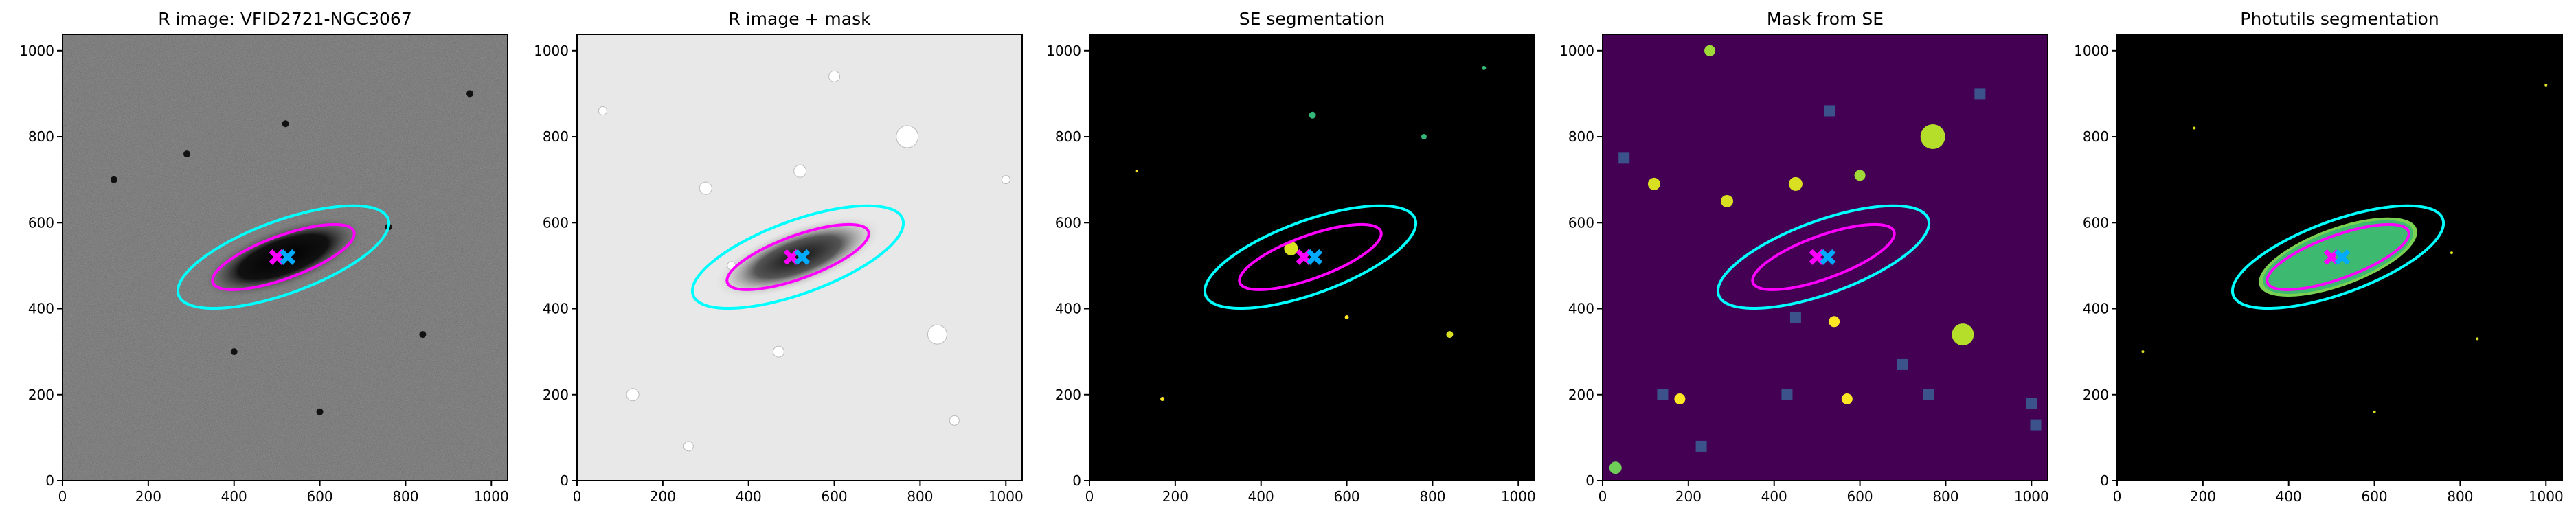  Describe the element at coordinates (284, 19) in the screenshot. I see `panel-title: R image: VFID2721-NGC3067` at that location.